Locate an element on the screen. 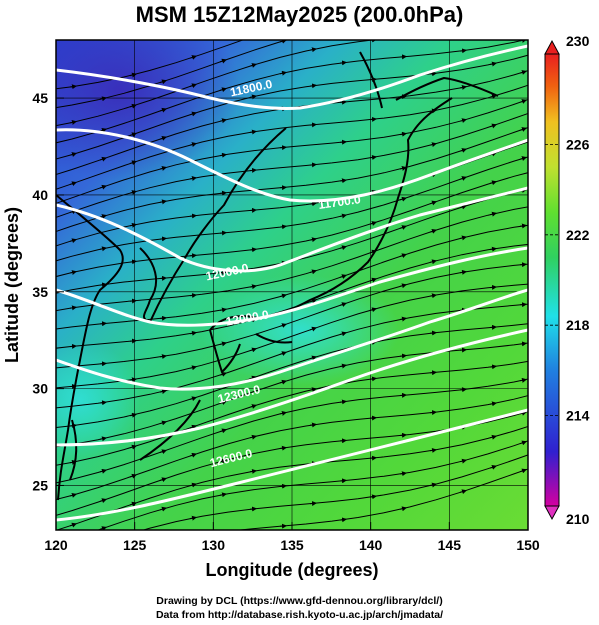 The height and width of the screenshot is (625, 599). cool-west-region is located at coordinates (98, 400).